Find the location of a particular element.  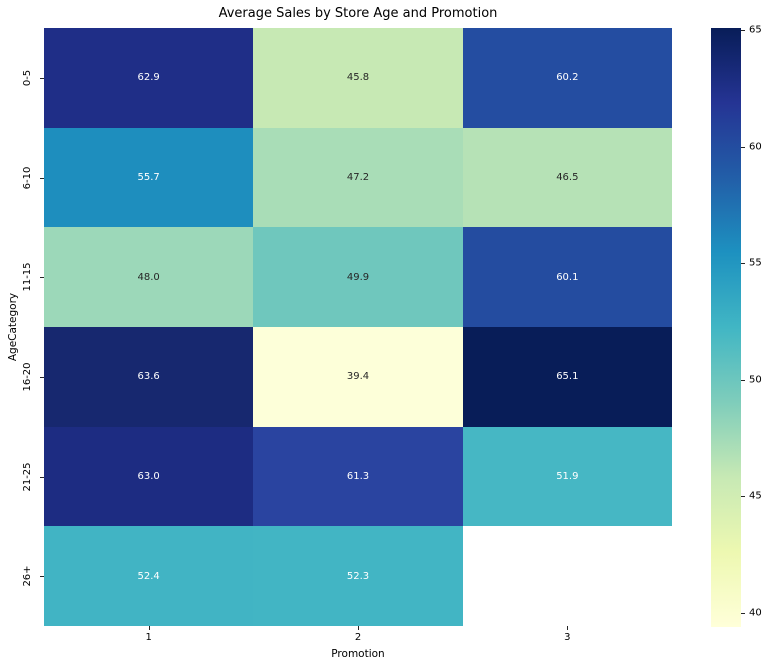

x-tick-label: 1 is located at coordinates (148, 637).